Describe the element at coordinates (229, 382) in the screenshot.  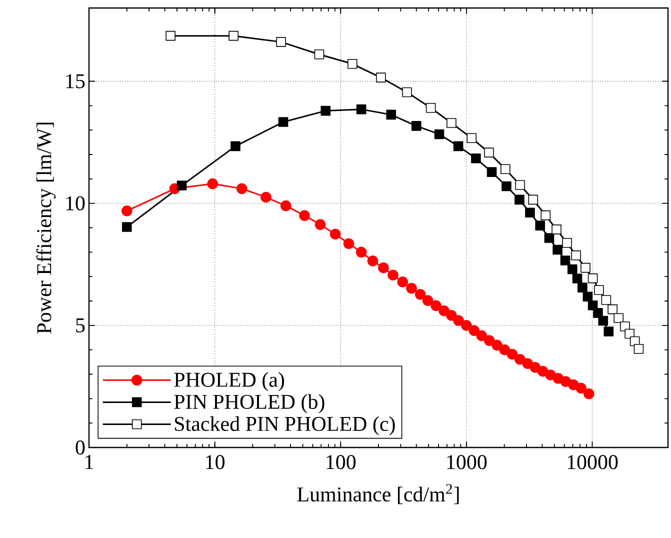
I see `legend-label: PHOLED (a)` at that location.